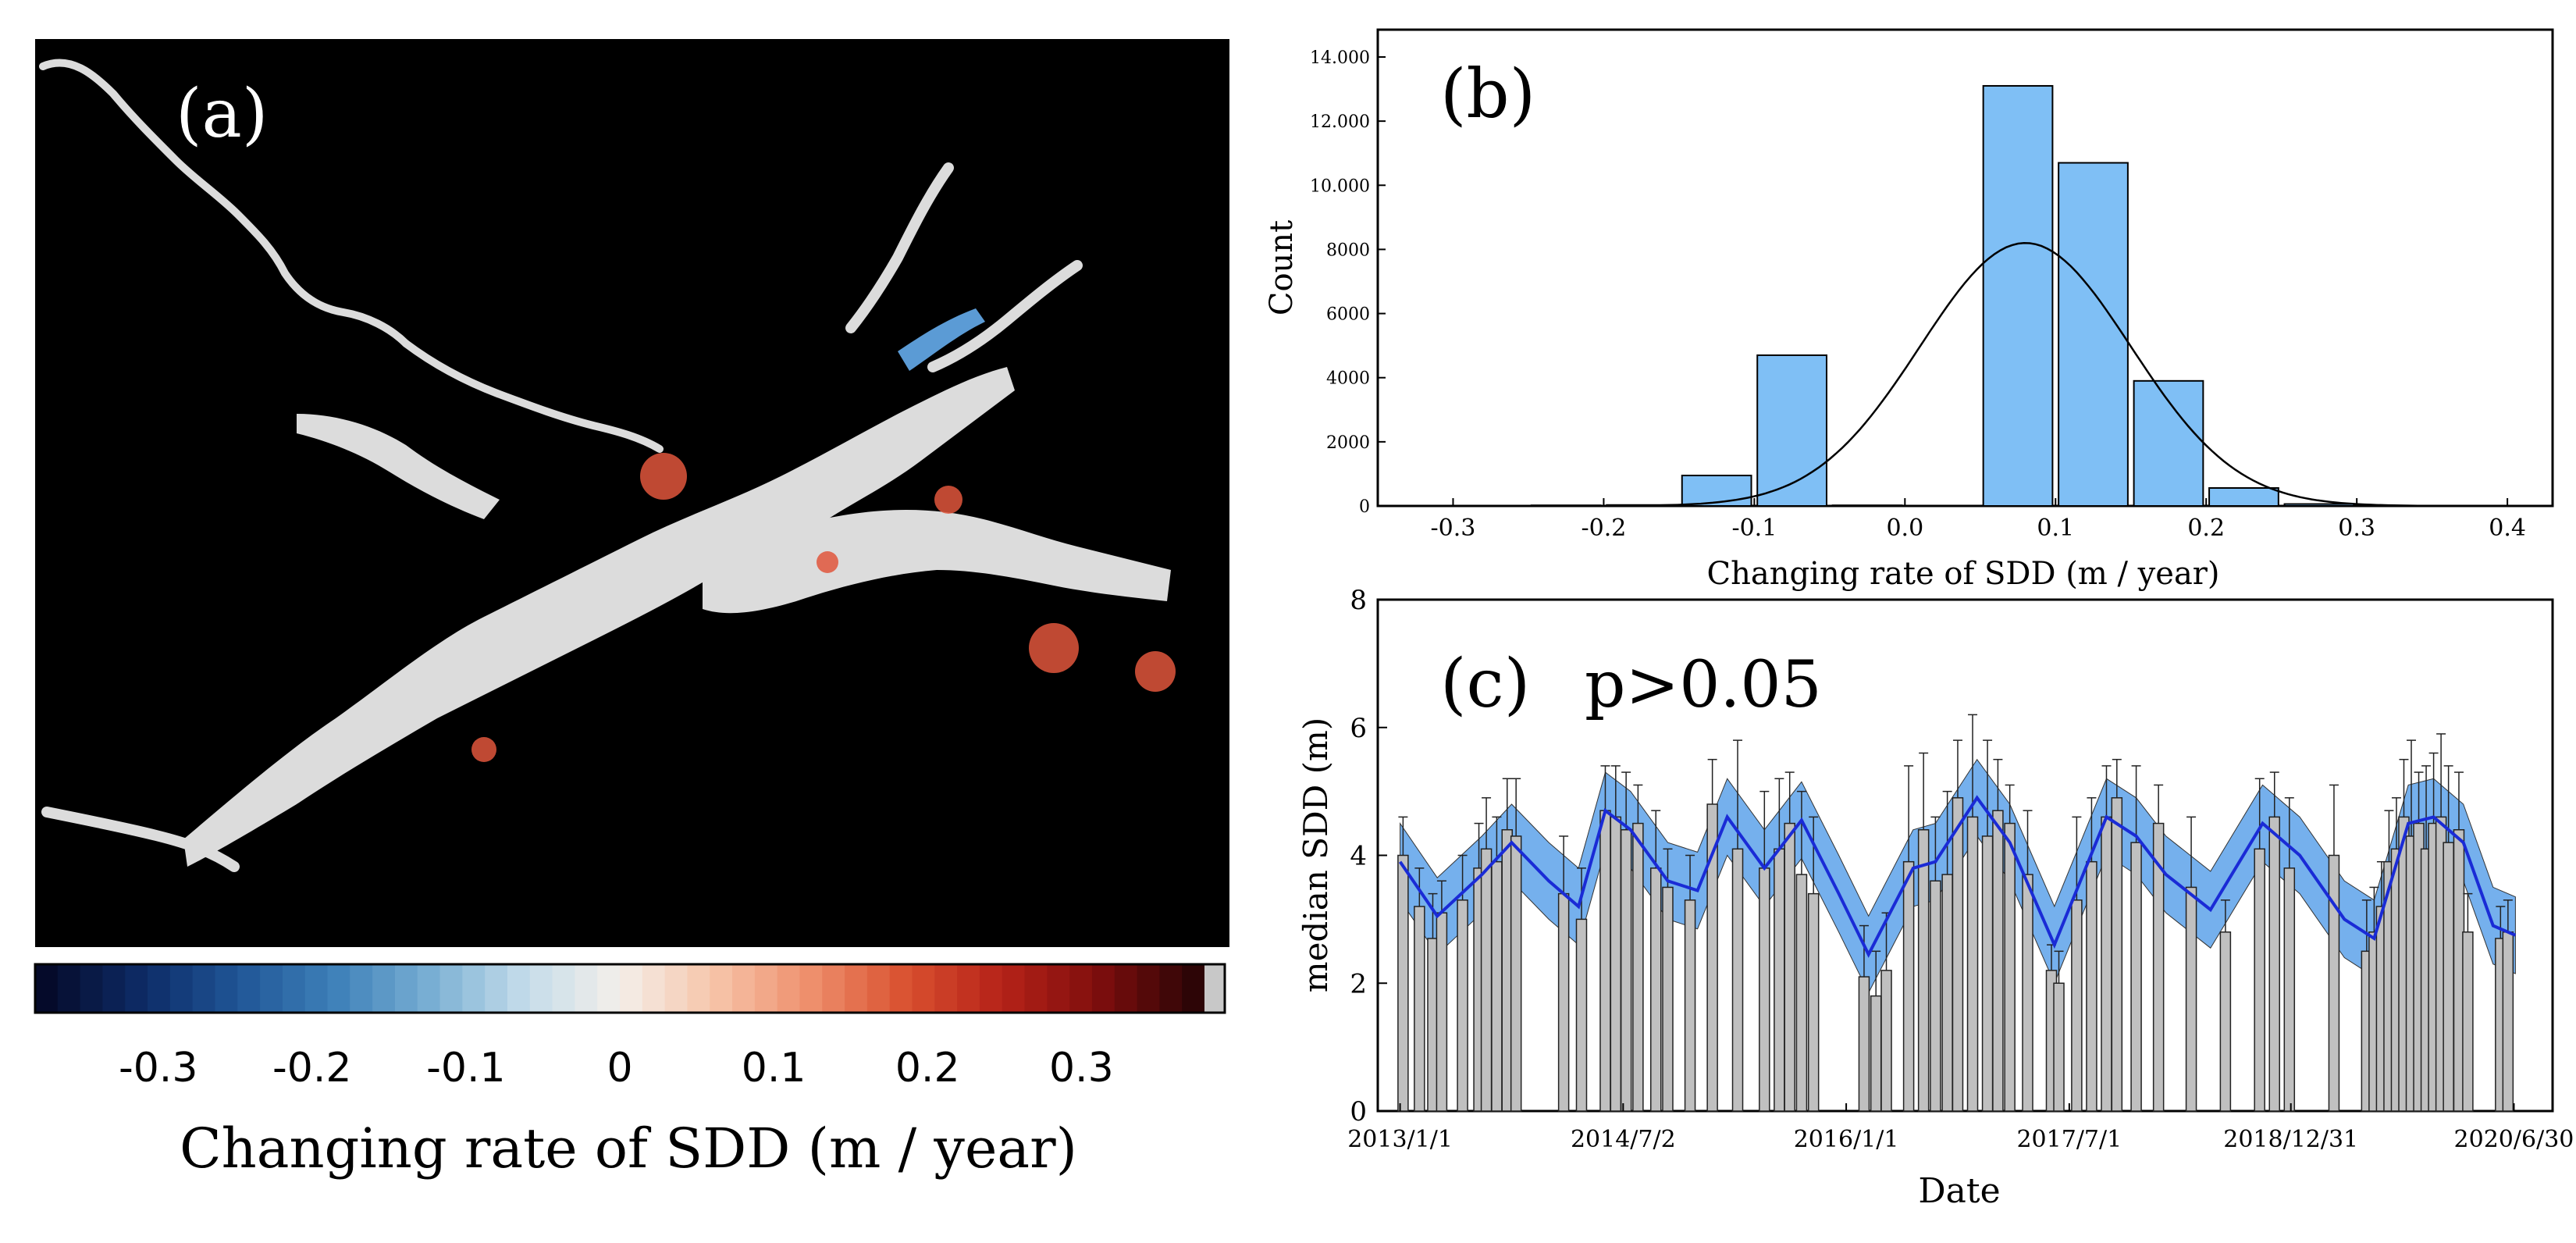  I want to click on panel-b-label: (b), so click(1487, 94).